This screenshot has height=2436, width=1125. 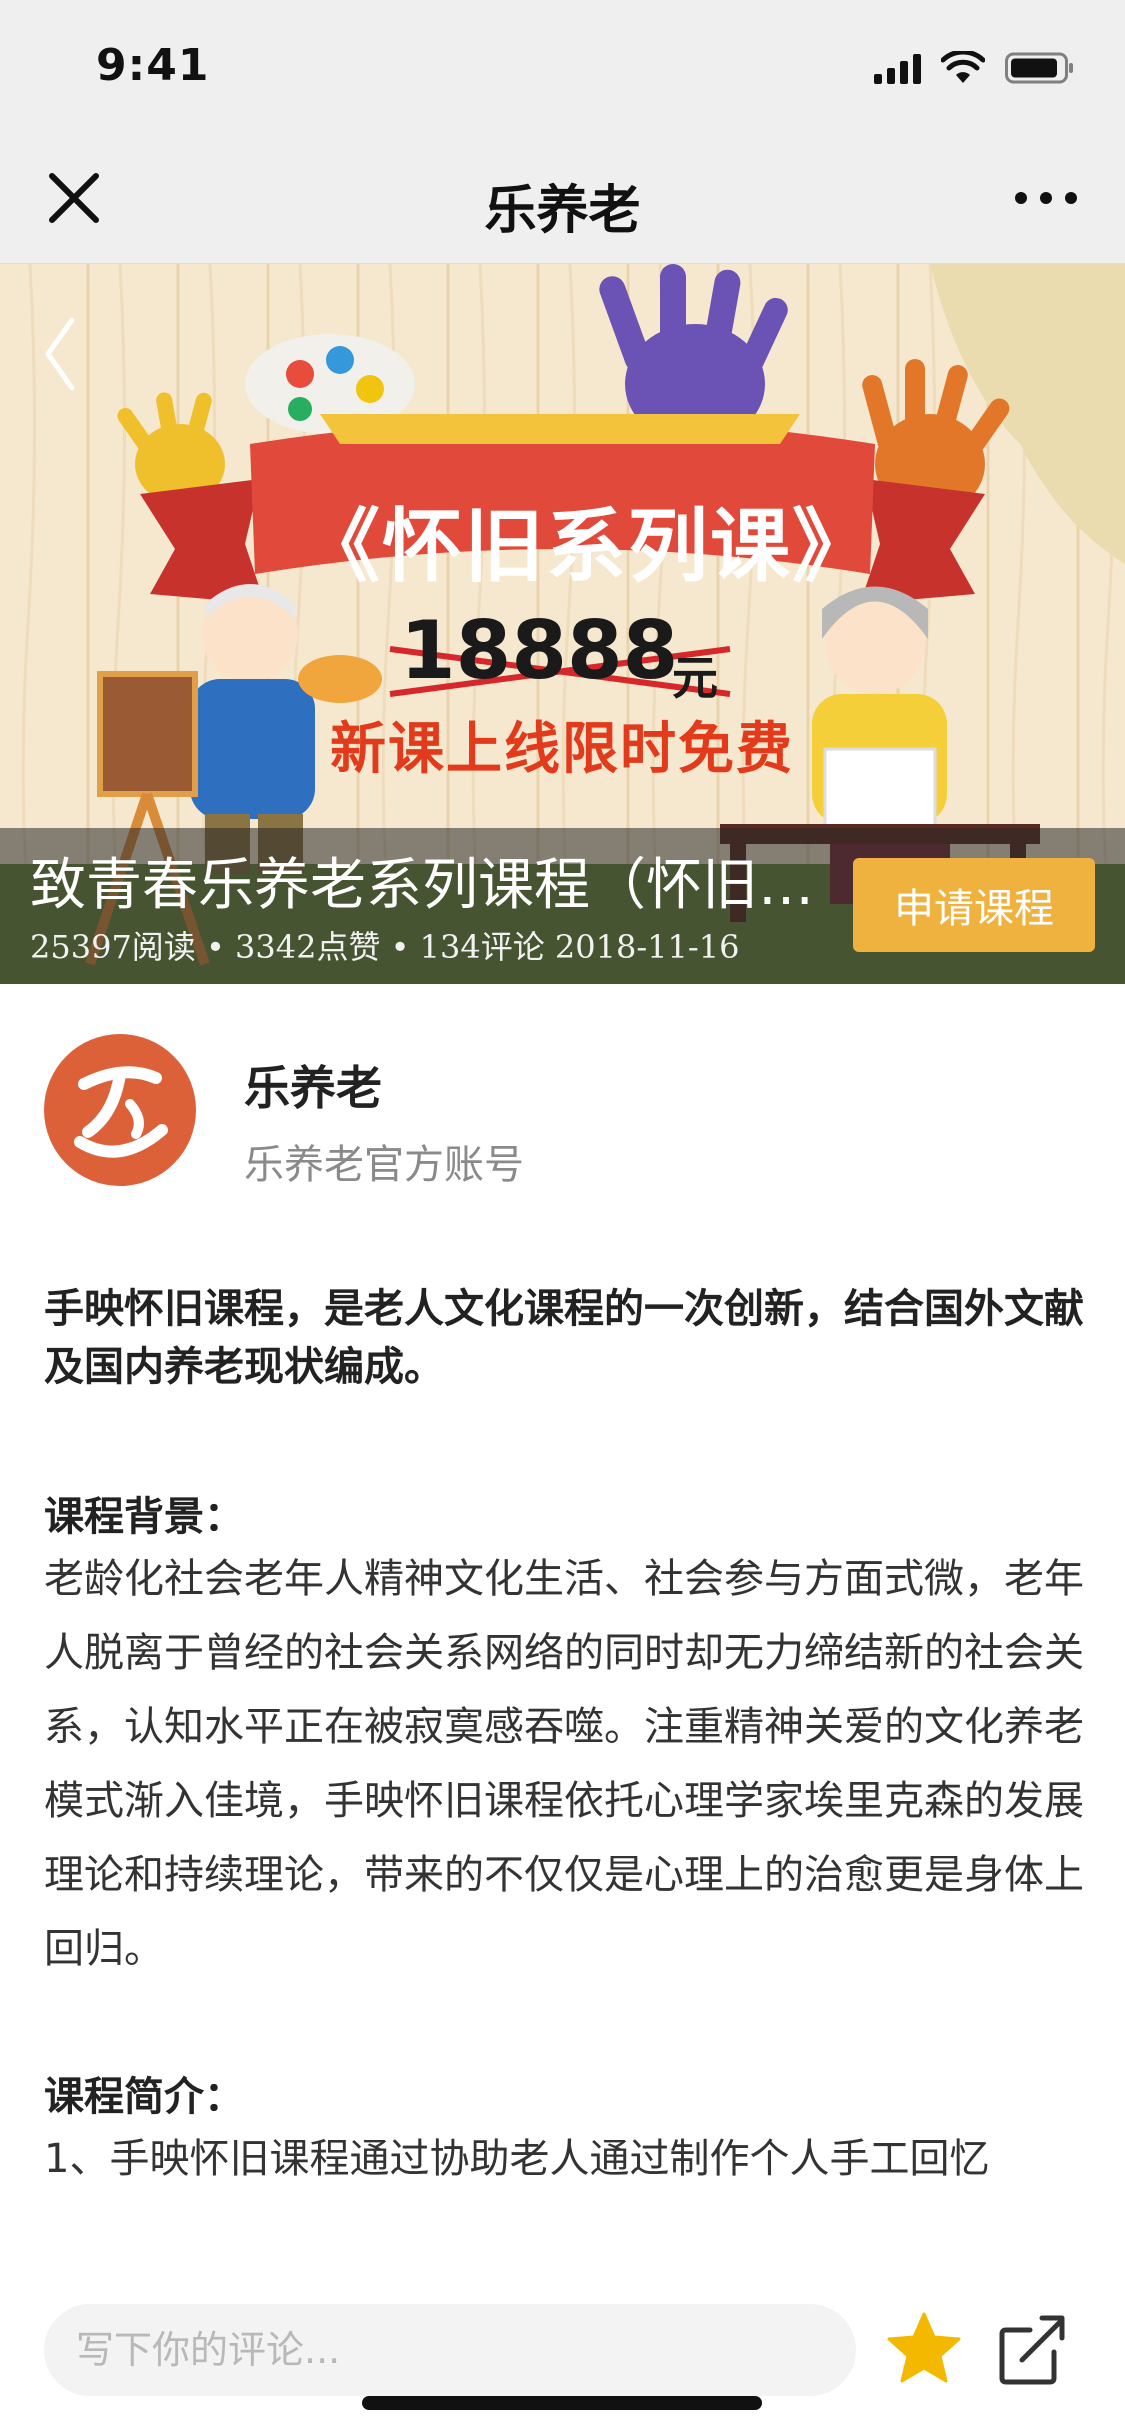 What do you see at coordinates (1032, 2348) in the screenshot?
I see `share-icon` at bounding box center [1032, 2348].